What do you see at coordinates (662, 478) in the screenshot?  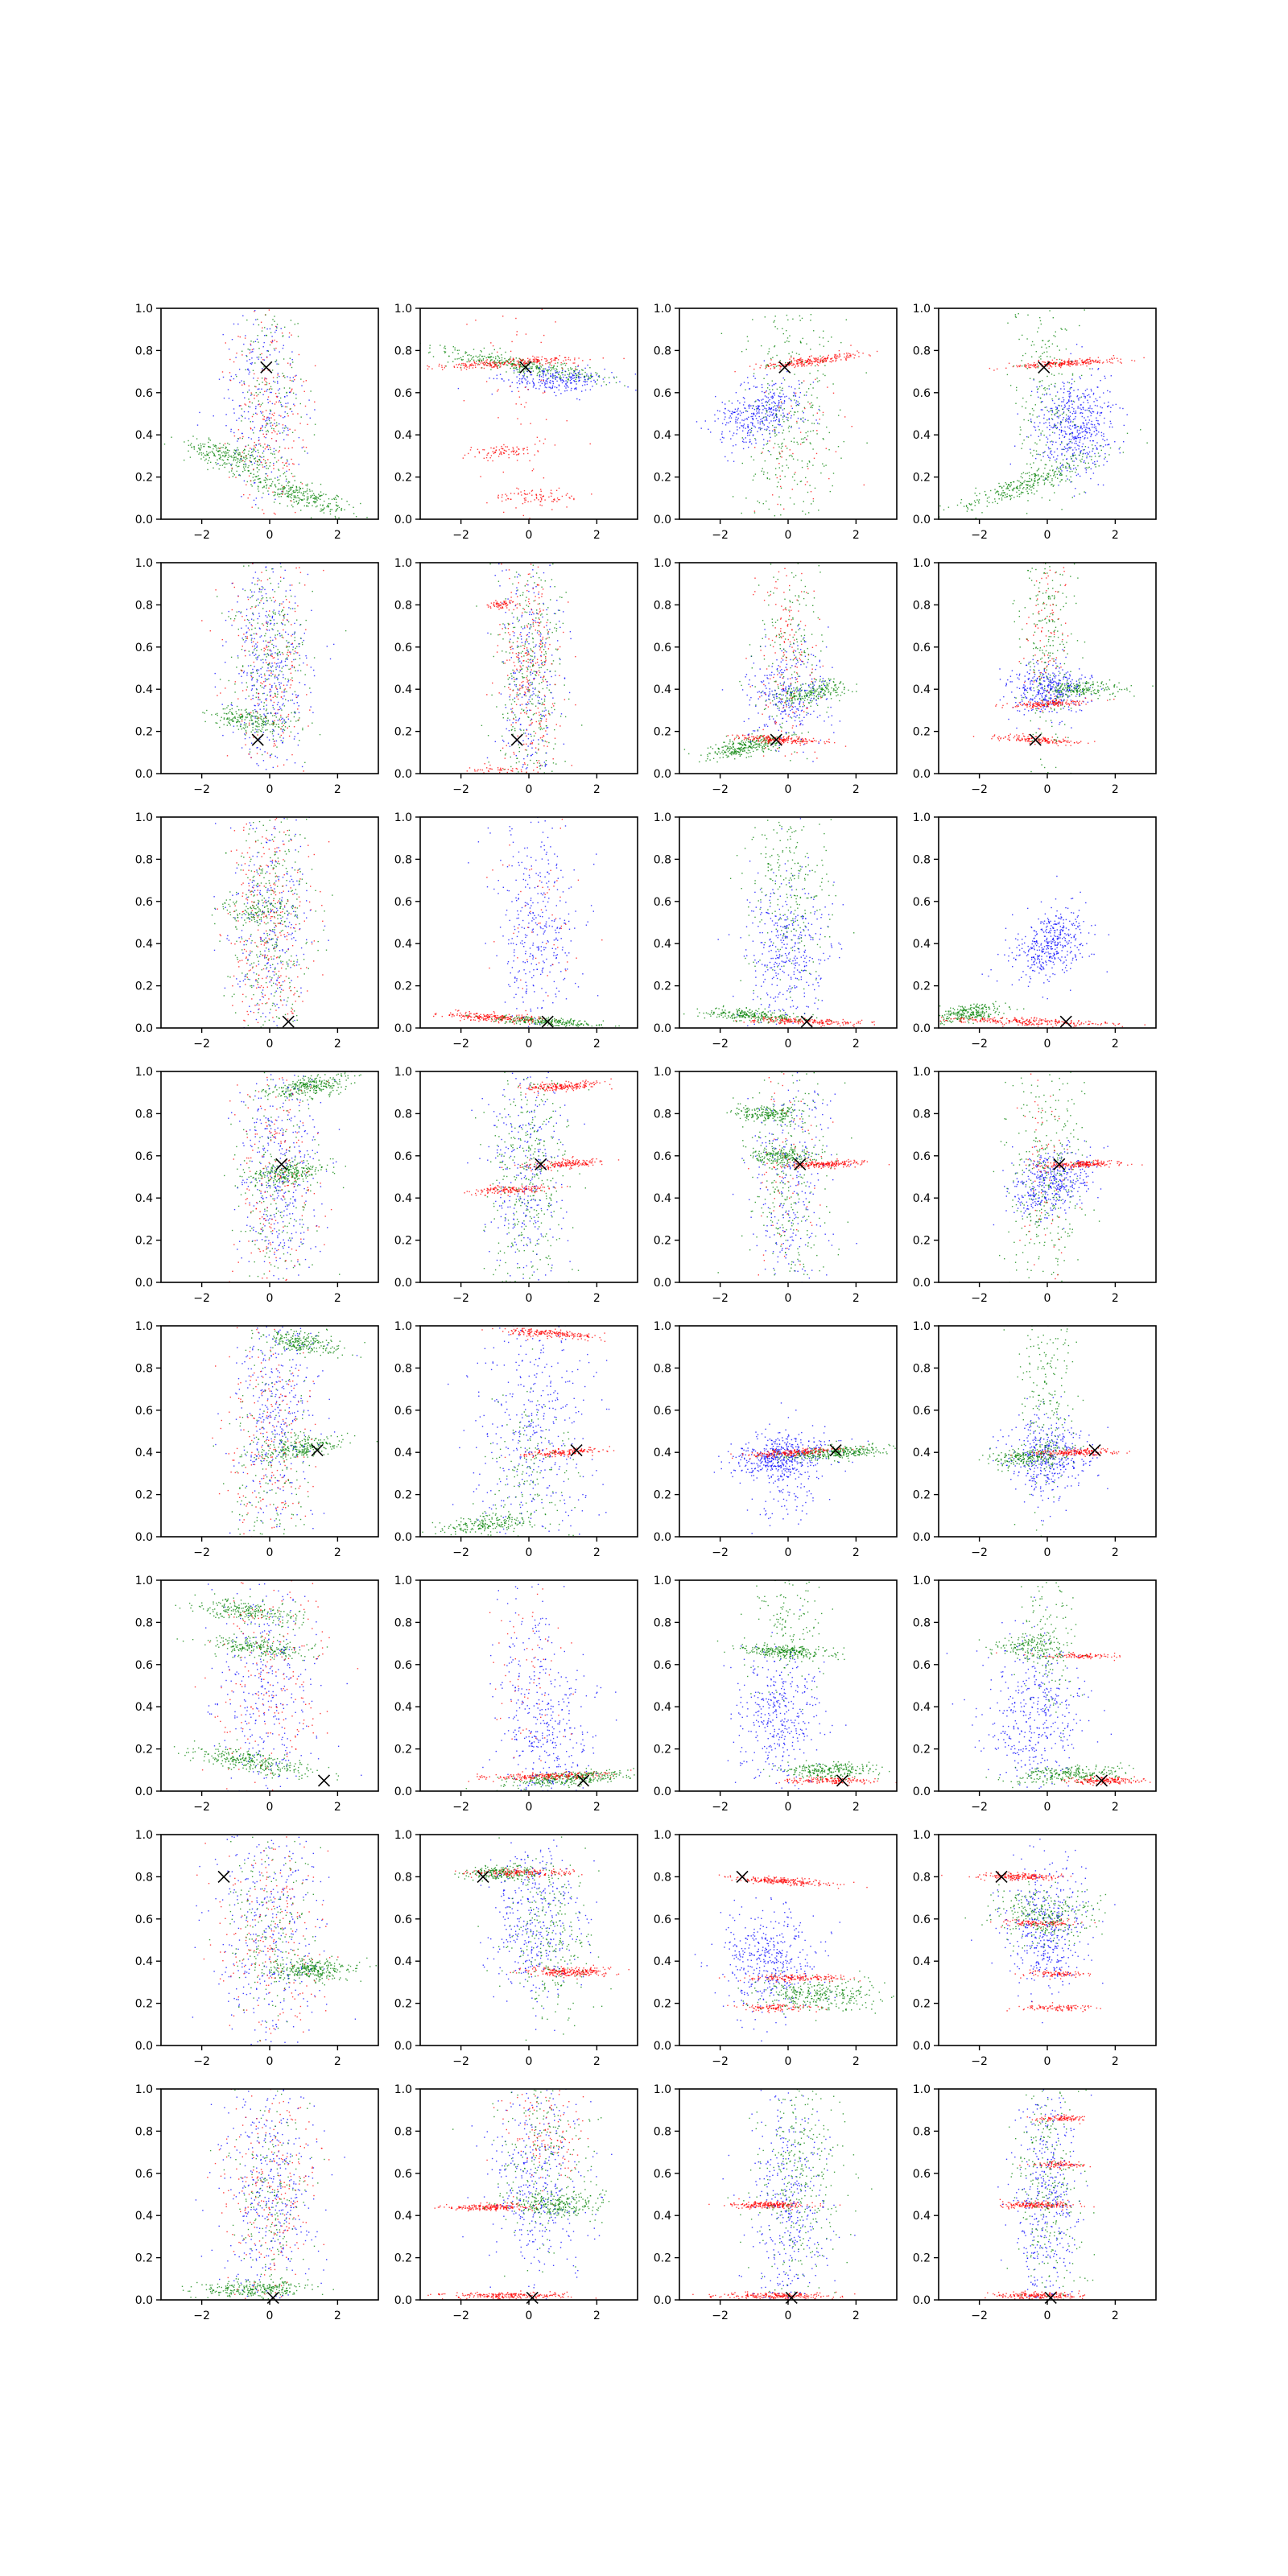 I see `y-tick-label: 0.2` at bounding box center [662, 478].